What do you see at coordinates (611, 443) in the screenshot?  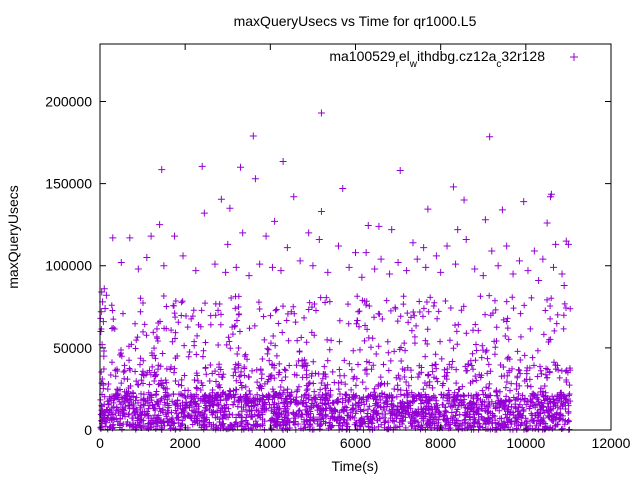 I see `x-tick-label: 12000` at bounding box center [611, 443].